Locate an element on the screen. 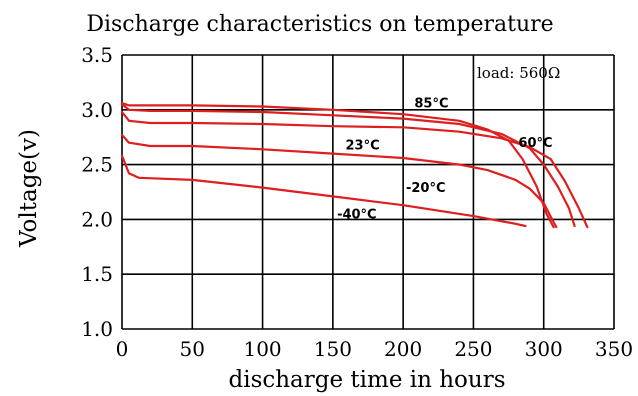 The width and height of the screenshot is (638, 396). y-tick-label: 3.5 is located at coordinates (97, 55).